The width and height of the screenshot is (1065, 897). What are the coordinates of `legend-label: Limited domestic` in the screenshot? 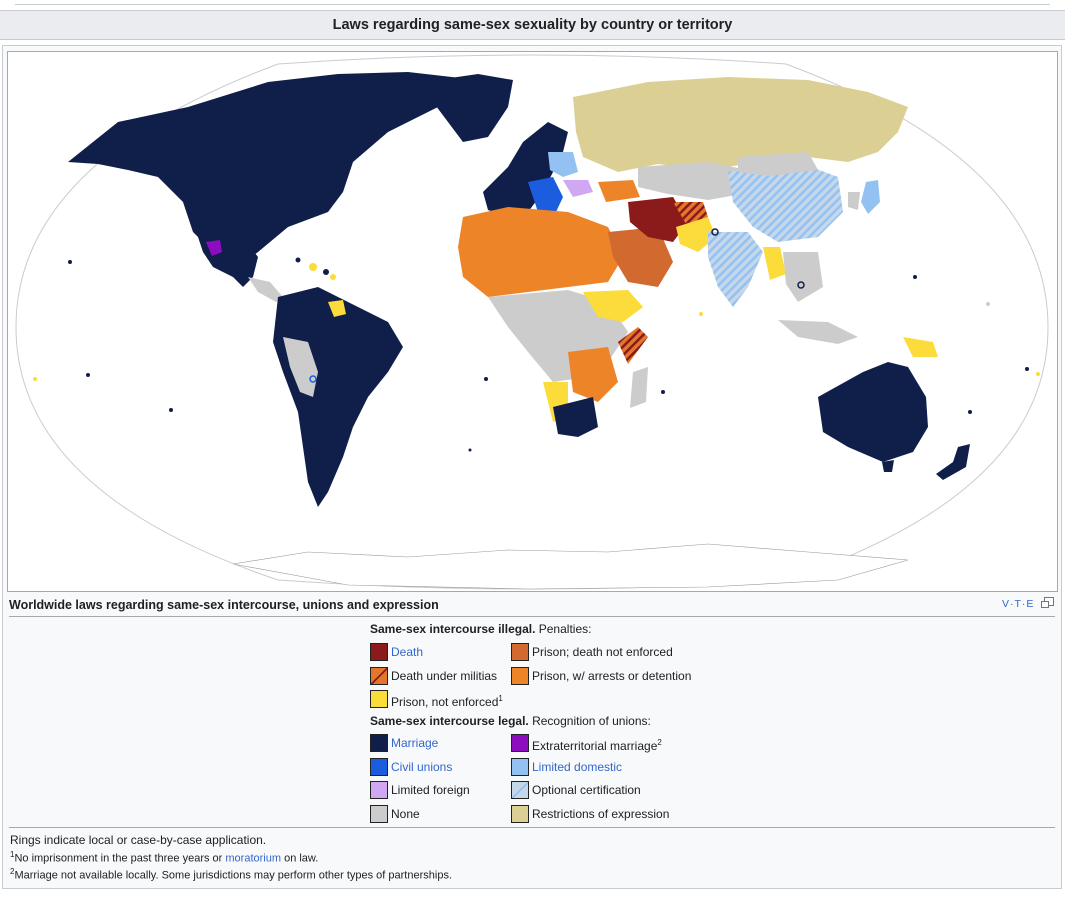 It's located at (577, 766).